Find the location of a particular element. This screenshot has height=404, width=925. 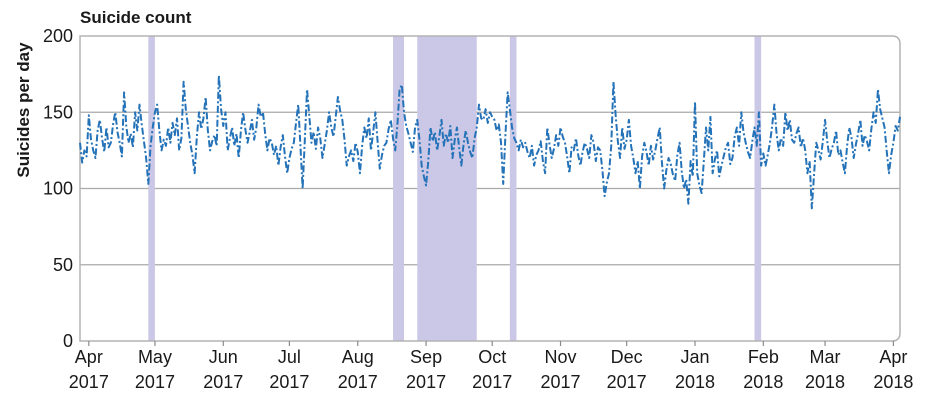

x-tick-month: Nov is located at coordinates (561, 357).